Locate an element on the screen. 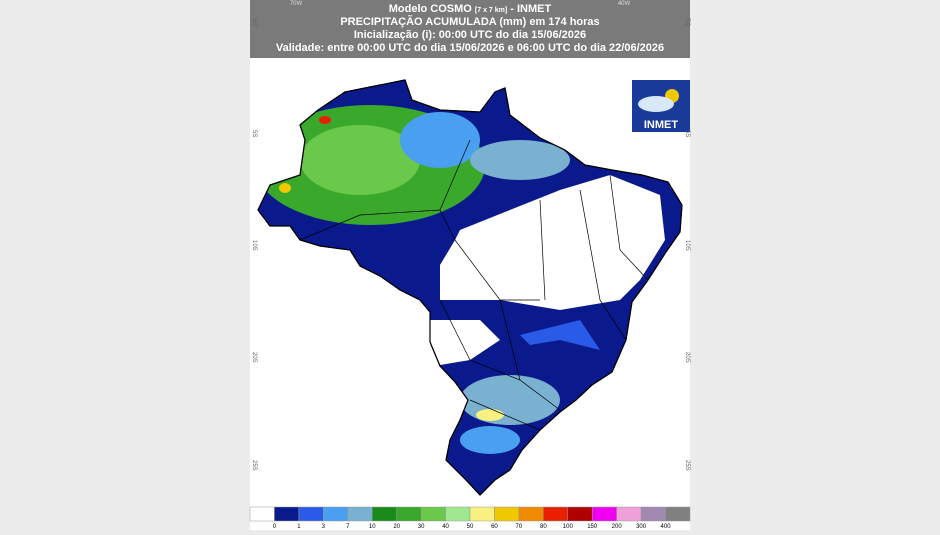 Image resolution: width=940 pixels, height=535 pixels. model: Modelo COSMO is located at coordinates (431, 9).